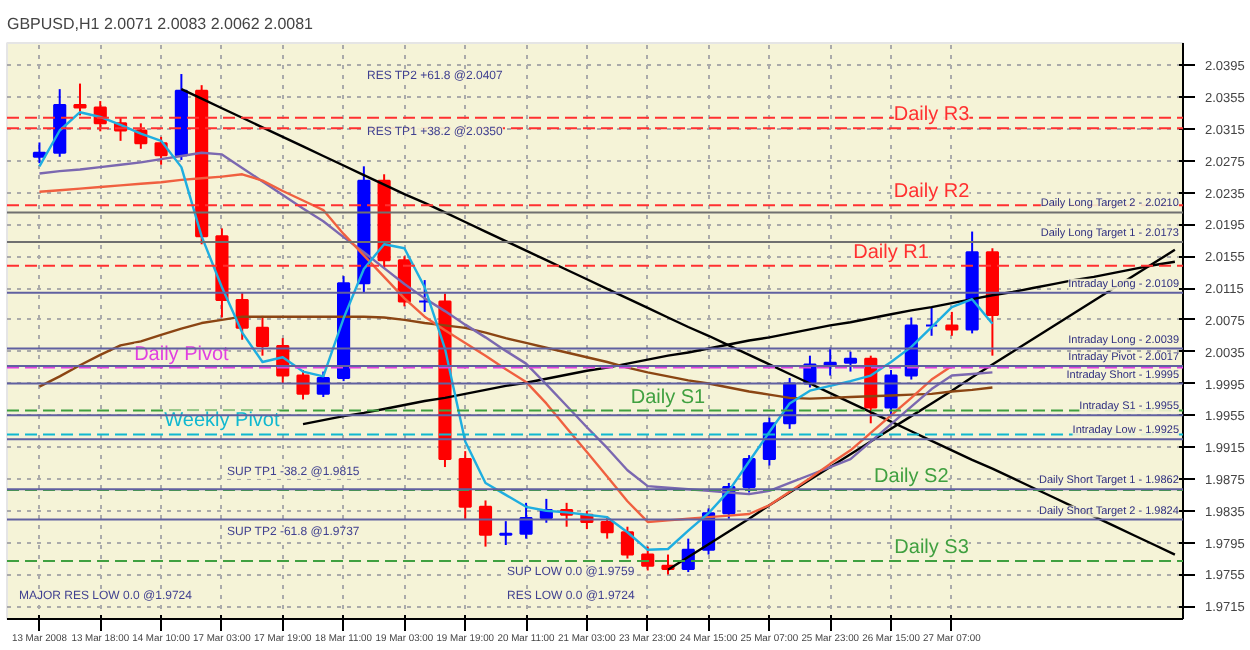  I want to click on ref-line-label: Daily R3, so click(932, 115).